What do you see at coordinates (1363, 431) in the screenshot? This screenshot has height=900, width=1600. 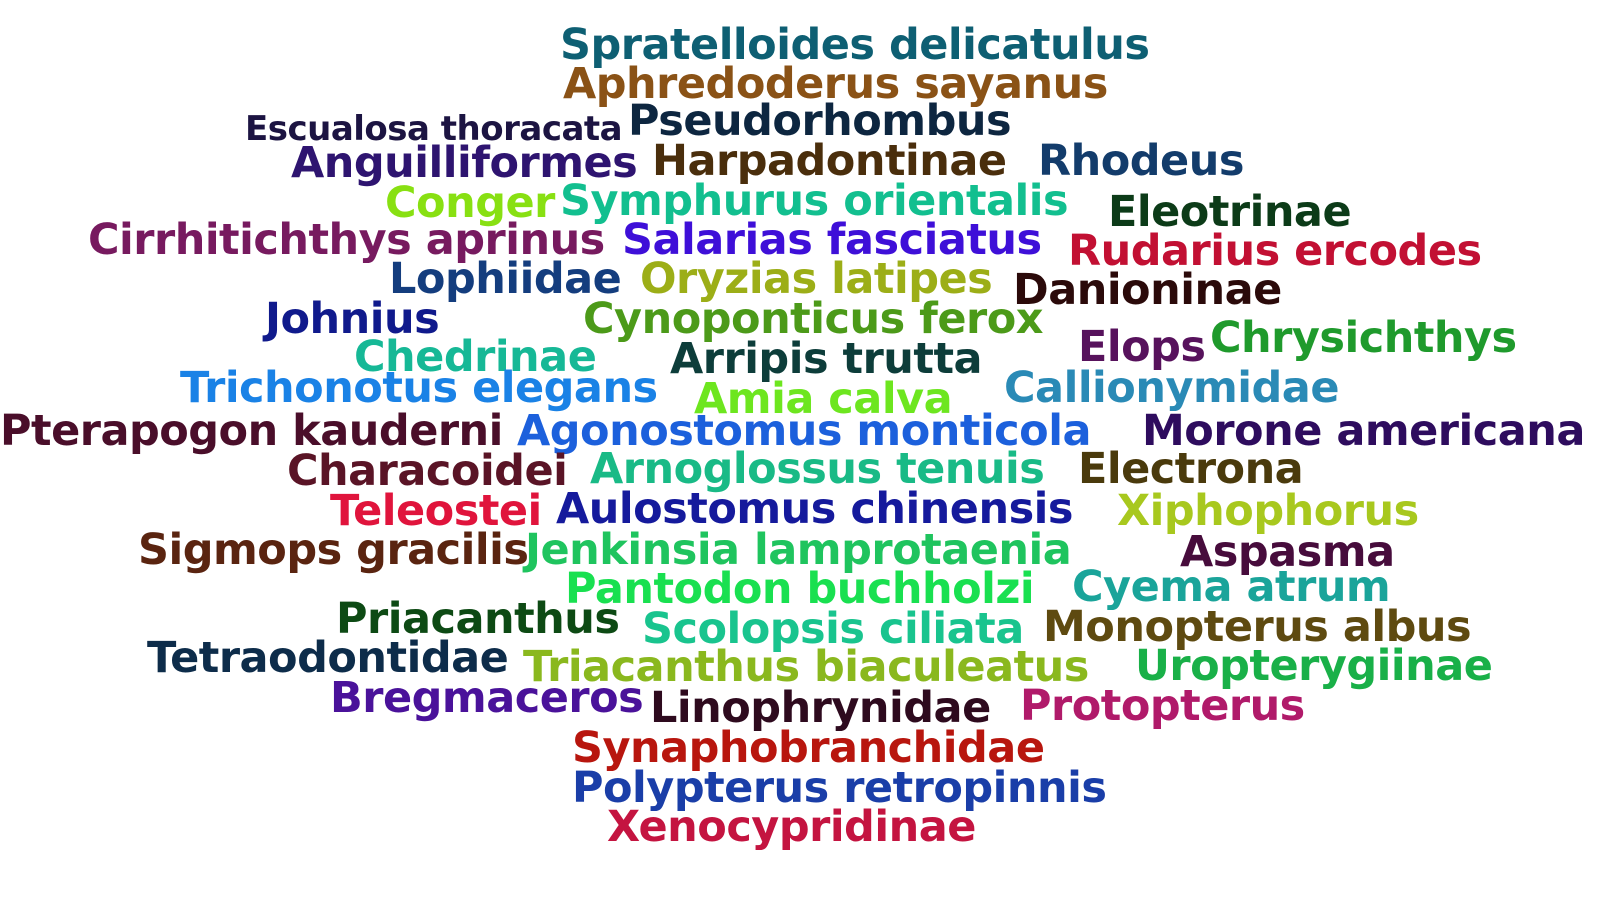 I see `word-morone-americana: Morone americana` at bounding box center [1363, 431].